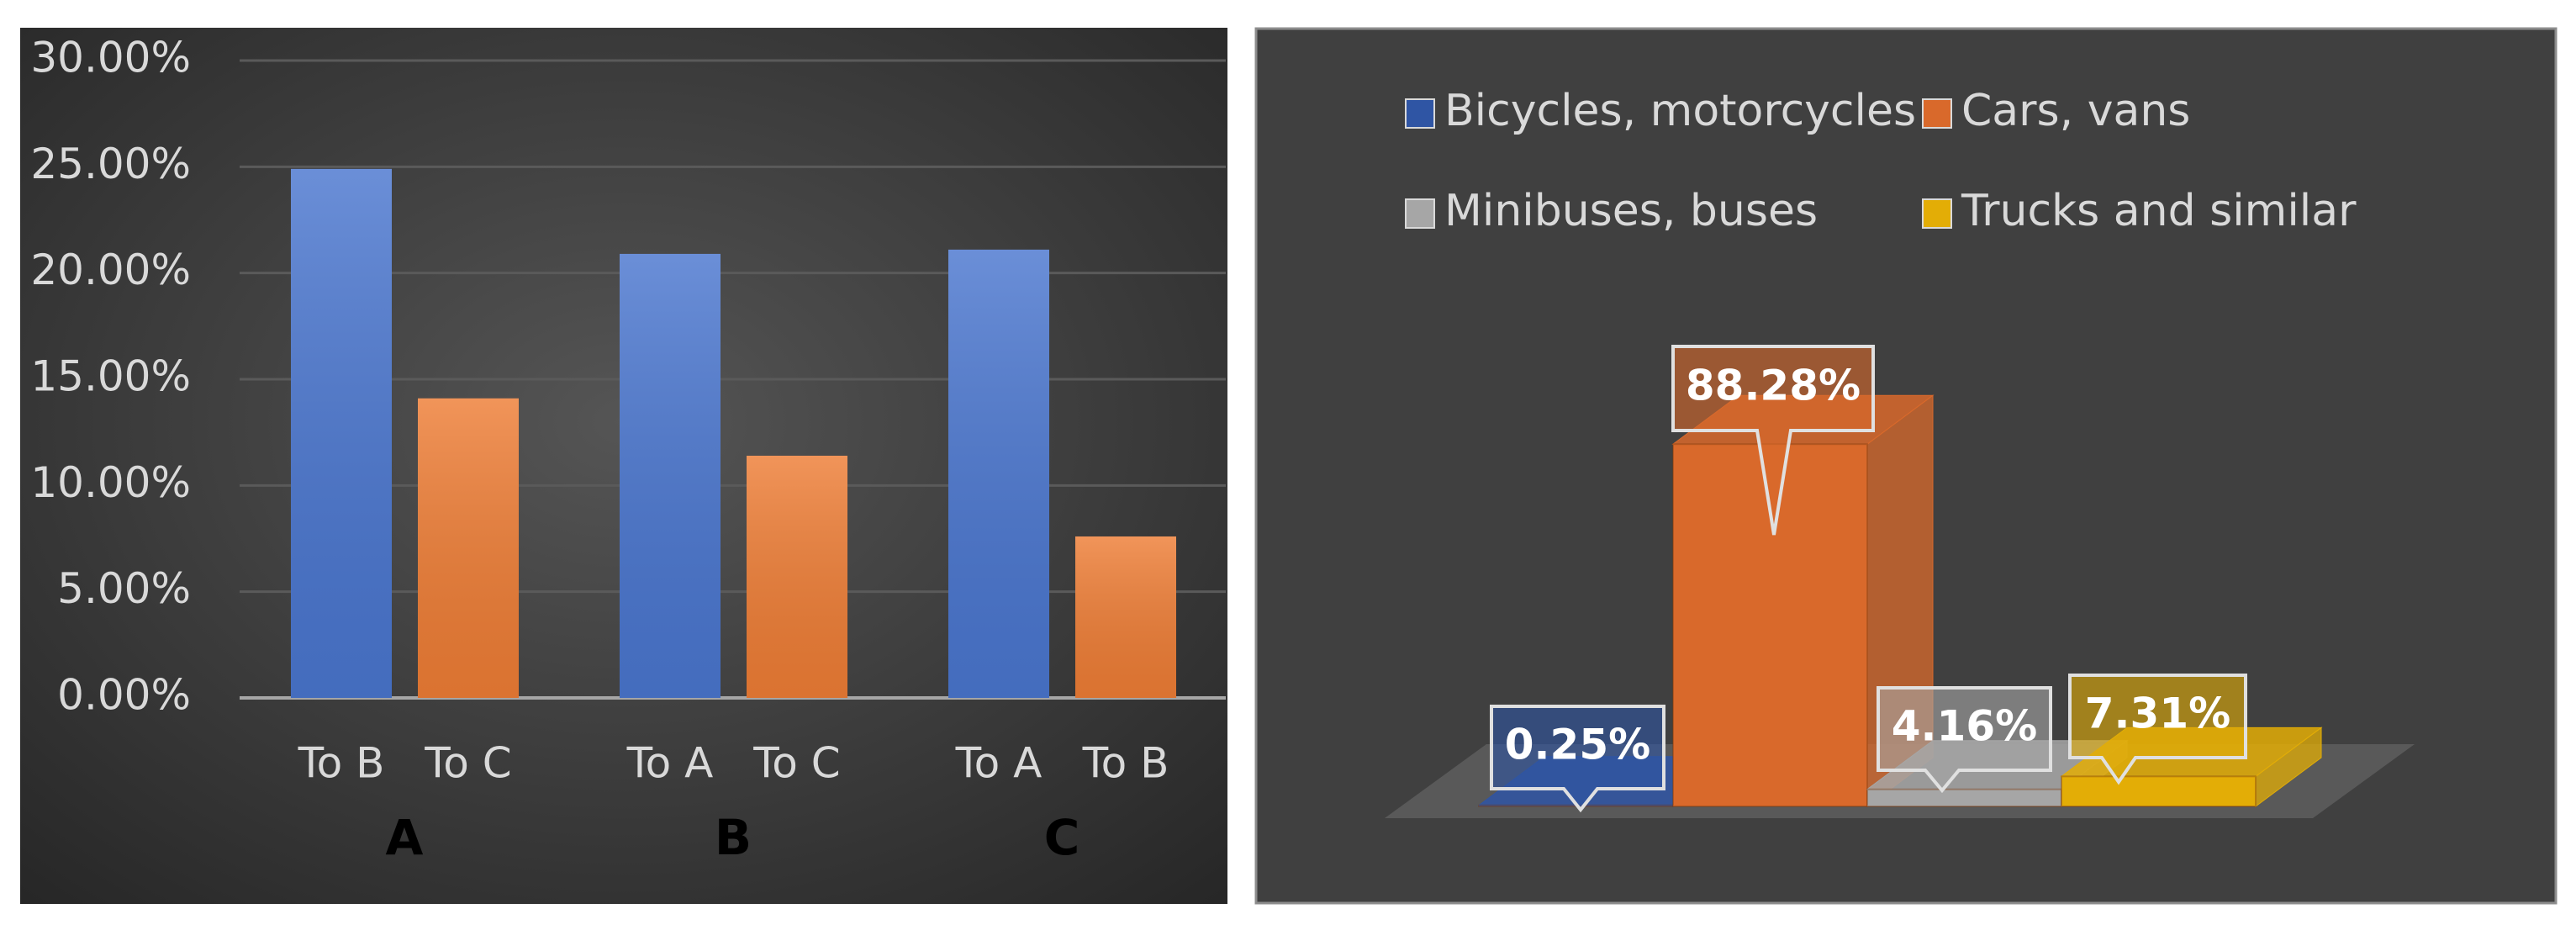  What do you see at coordinates (1680, 111) in the screenshot?
I see `legend-label: Bicycles, motorcycles` at bounding box center [1680, 111].